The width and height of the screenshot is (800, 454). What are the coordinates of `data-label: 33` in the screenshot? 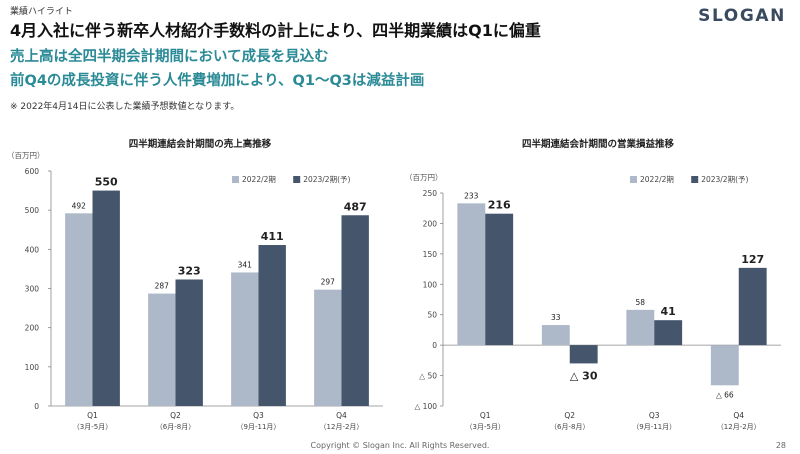 It's located at (556, 317).